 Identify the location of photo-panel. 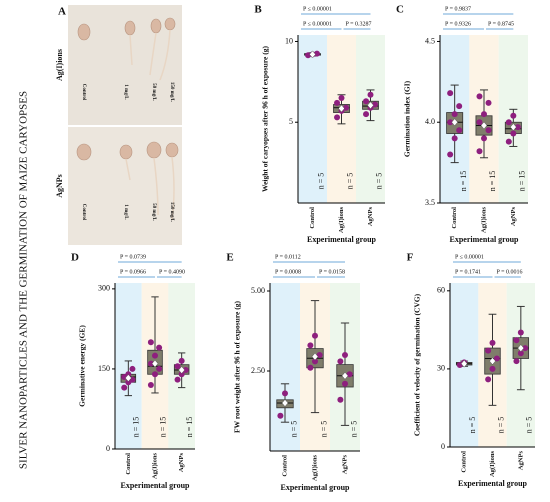
(125, 125).